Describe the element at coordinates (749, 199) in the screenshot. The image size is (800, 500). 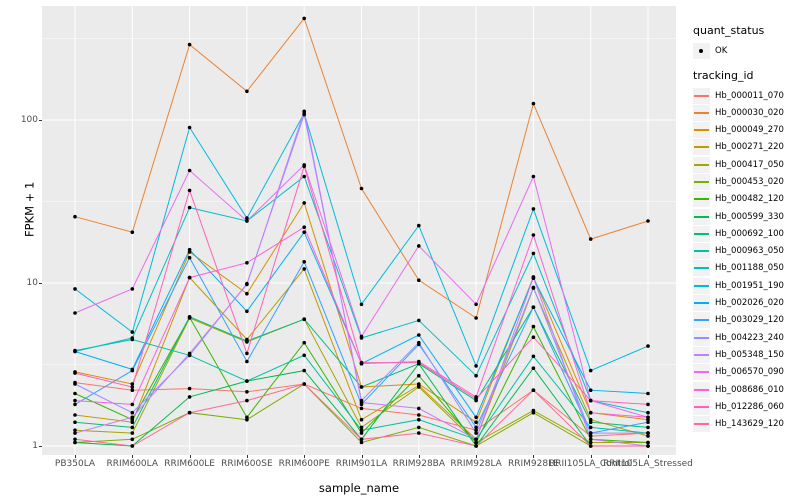
I see `legend-entry-label: Hb_000482_120` at that location.